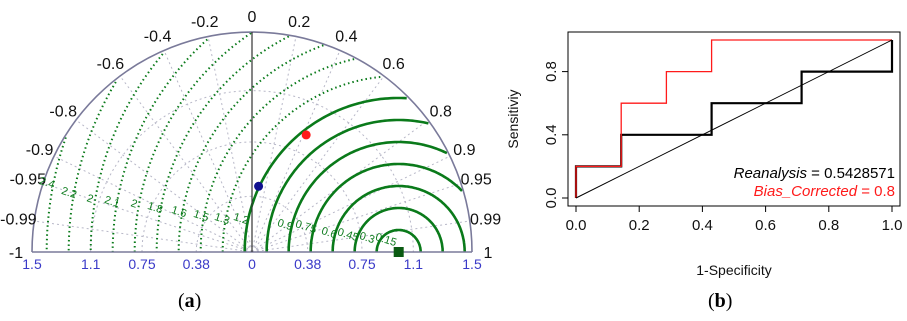 The width and height of the screenshot is (907, 321). I want to click on auc-annotation: Bias_Corrected = 0.8, so click(824, 191).